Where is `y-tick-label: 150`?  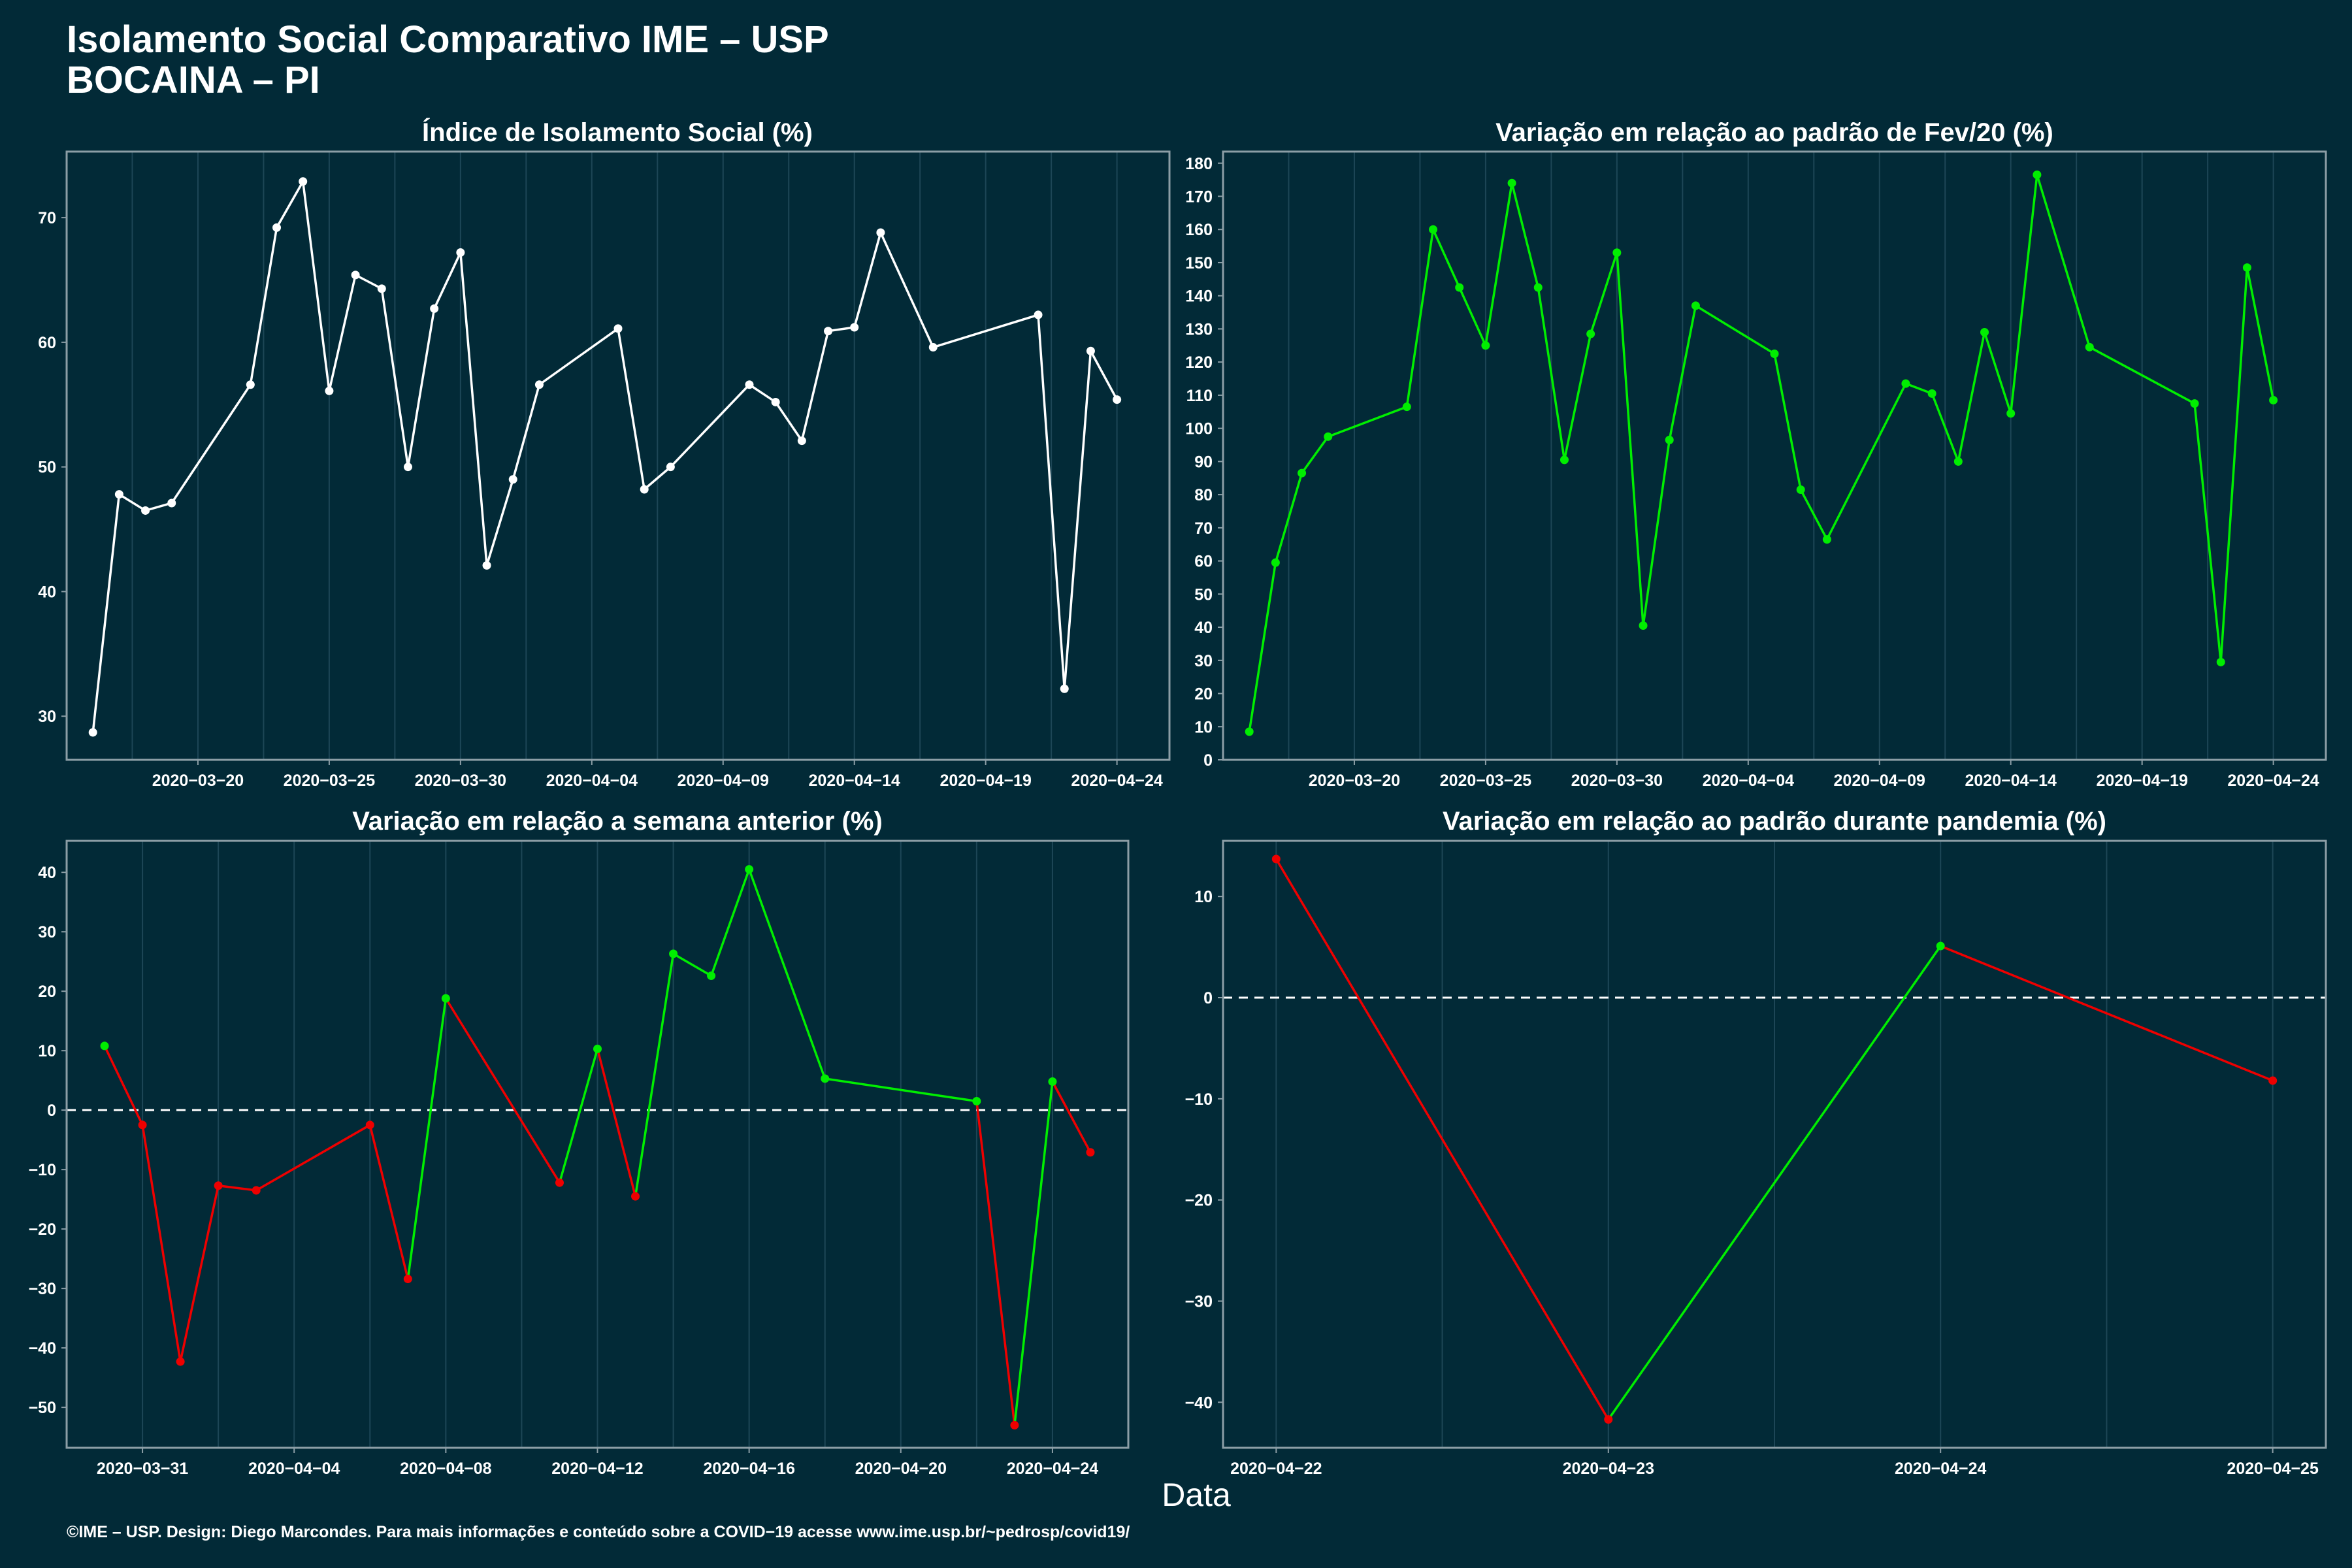 y-tick-label: 150 is located at coordinates (1199, 263).